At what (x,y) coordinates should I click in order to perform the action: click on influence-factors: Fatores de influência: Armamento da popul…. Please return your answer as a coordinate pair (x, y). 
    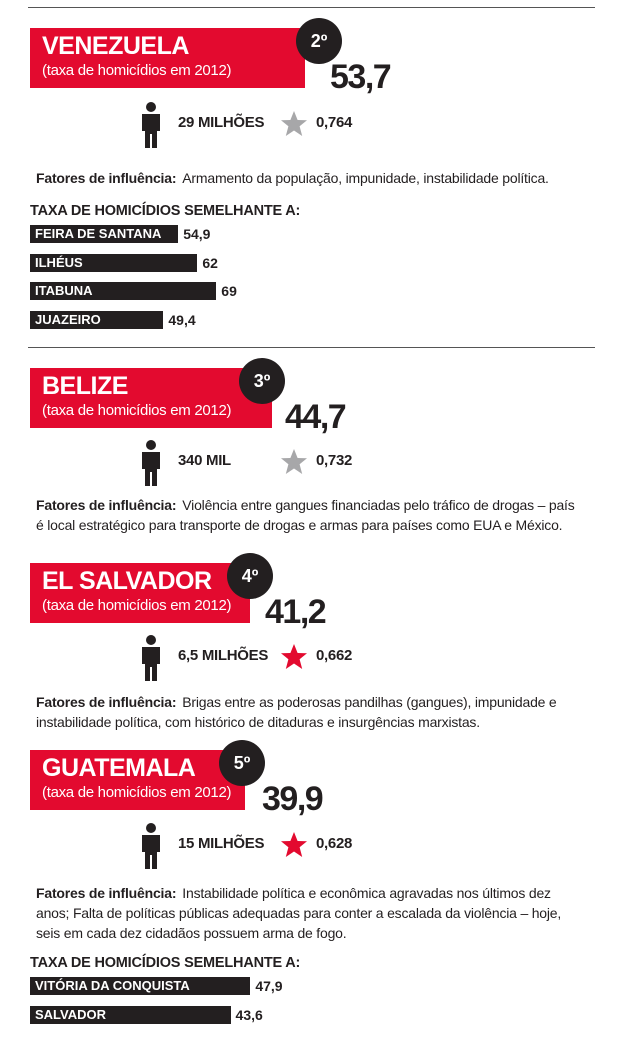
    Looking at the image, I should click on (308, 178).